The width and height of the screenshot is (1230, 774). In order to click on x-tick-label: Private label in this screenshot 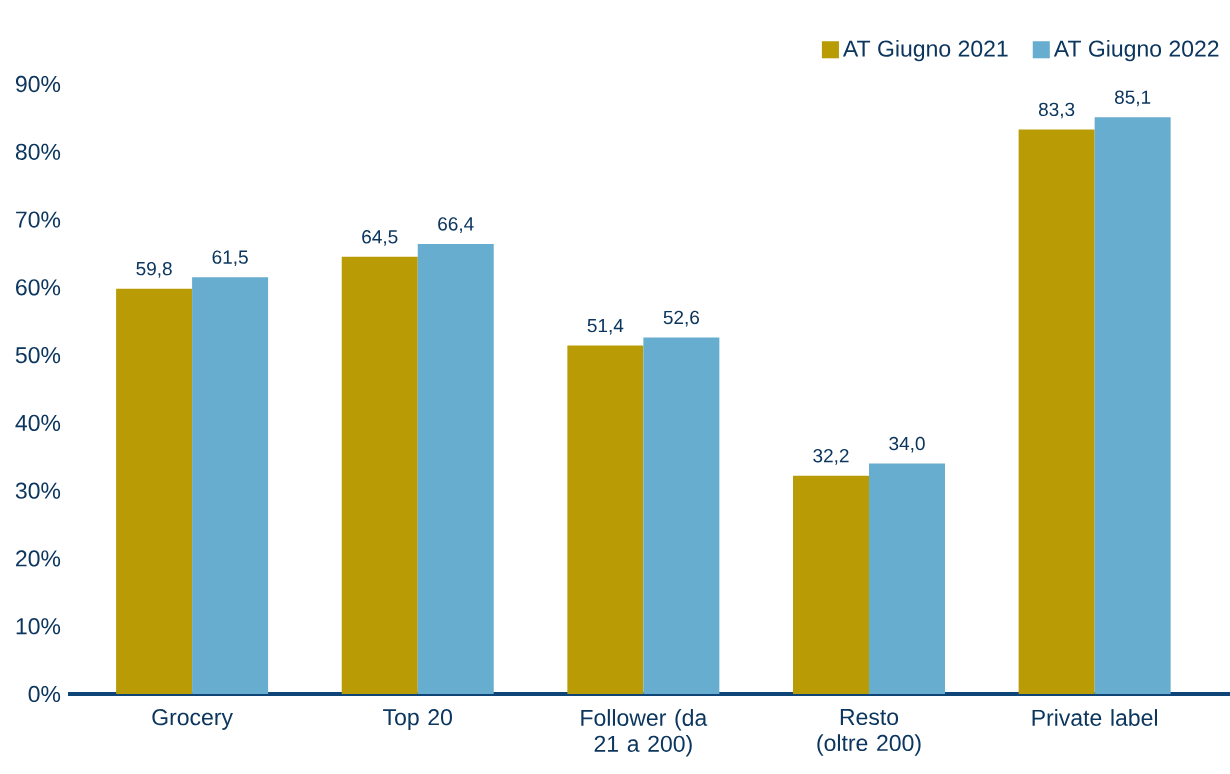, I will do `click(1094, 717)`.